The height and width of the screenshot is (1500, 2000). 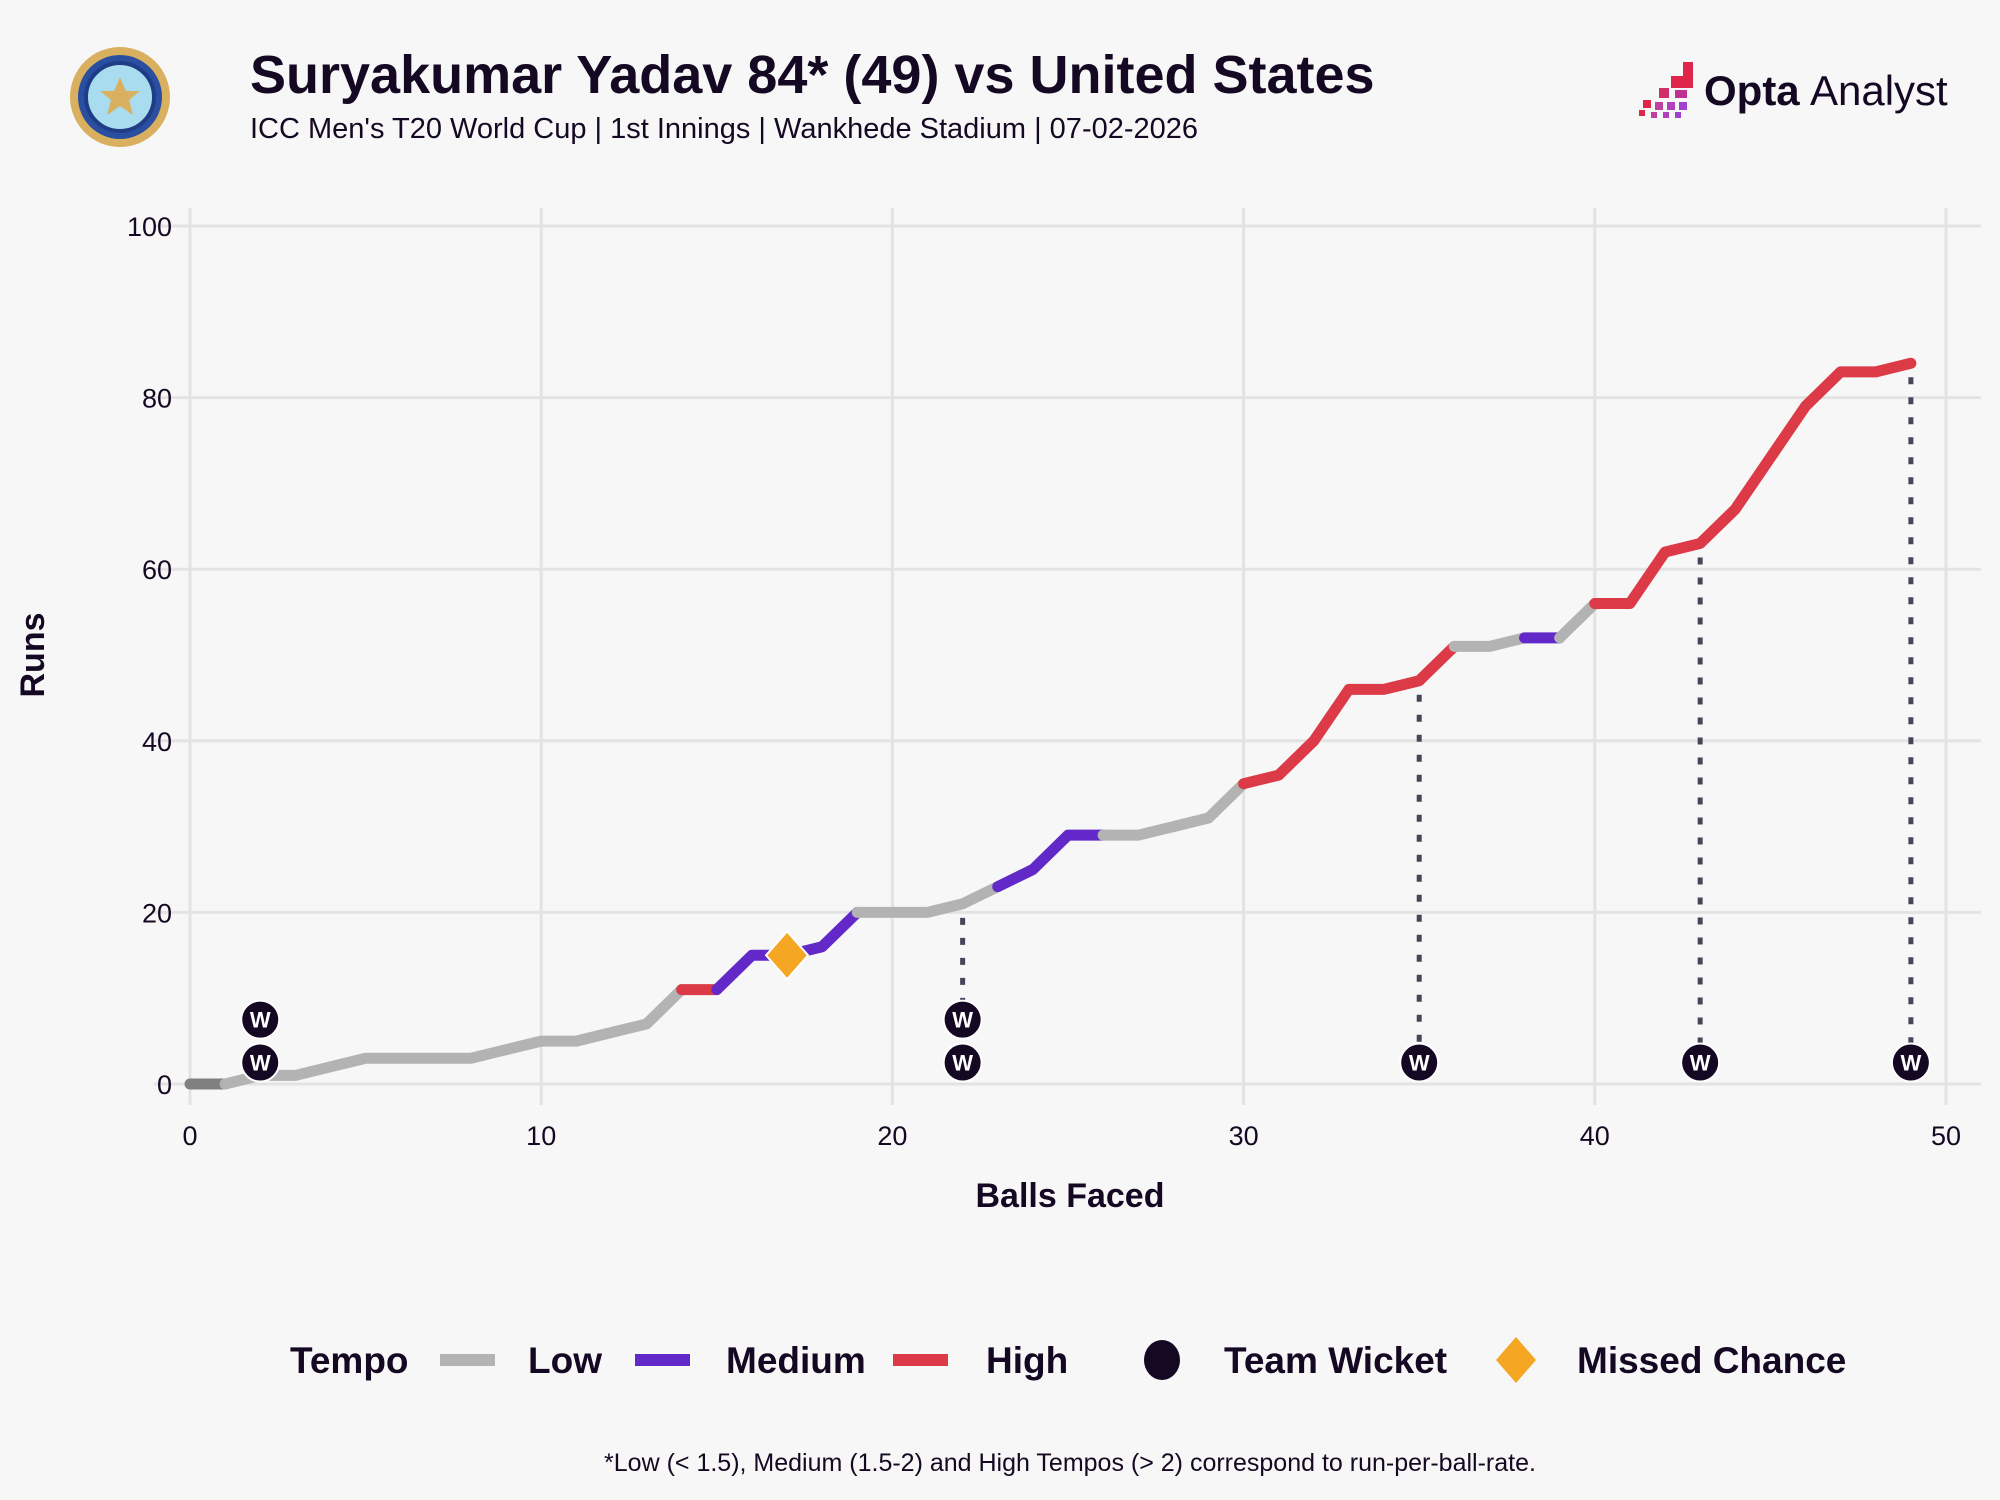 What do you see at coordinates (33, 655) in the screenshot?
I see `y-axis-label: Runs` at bounding box center [33, 655].